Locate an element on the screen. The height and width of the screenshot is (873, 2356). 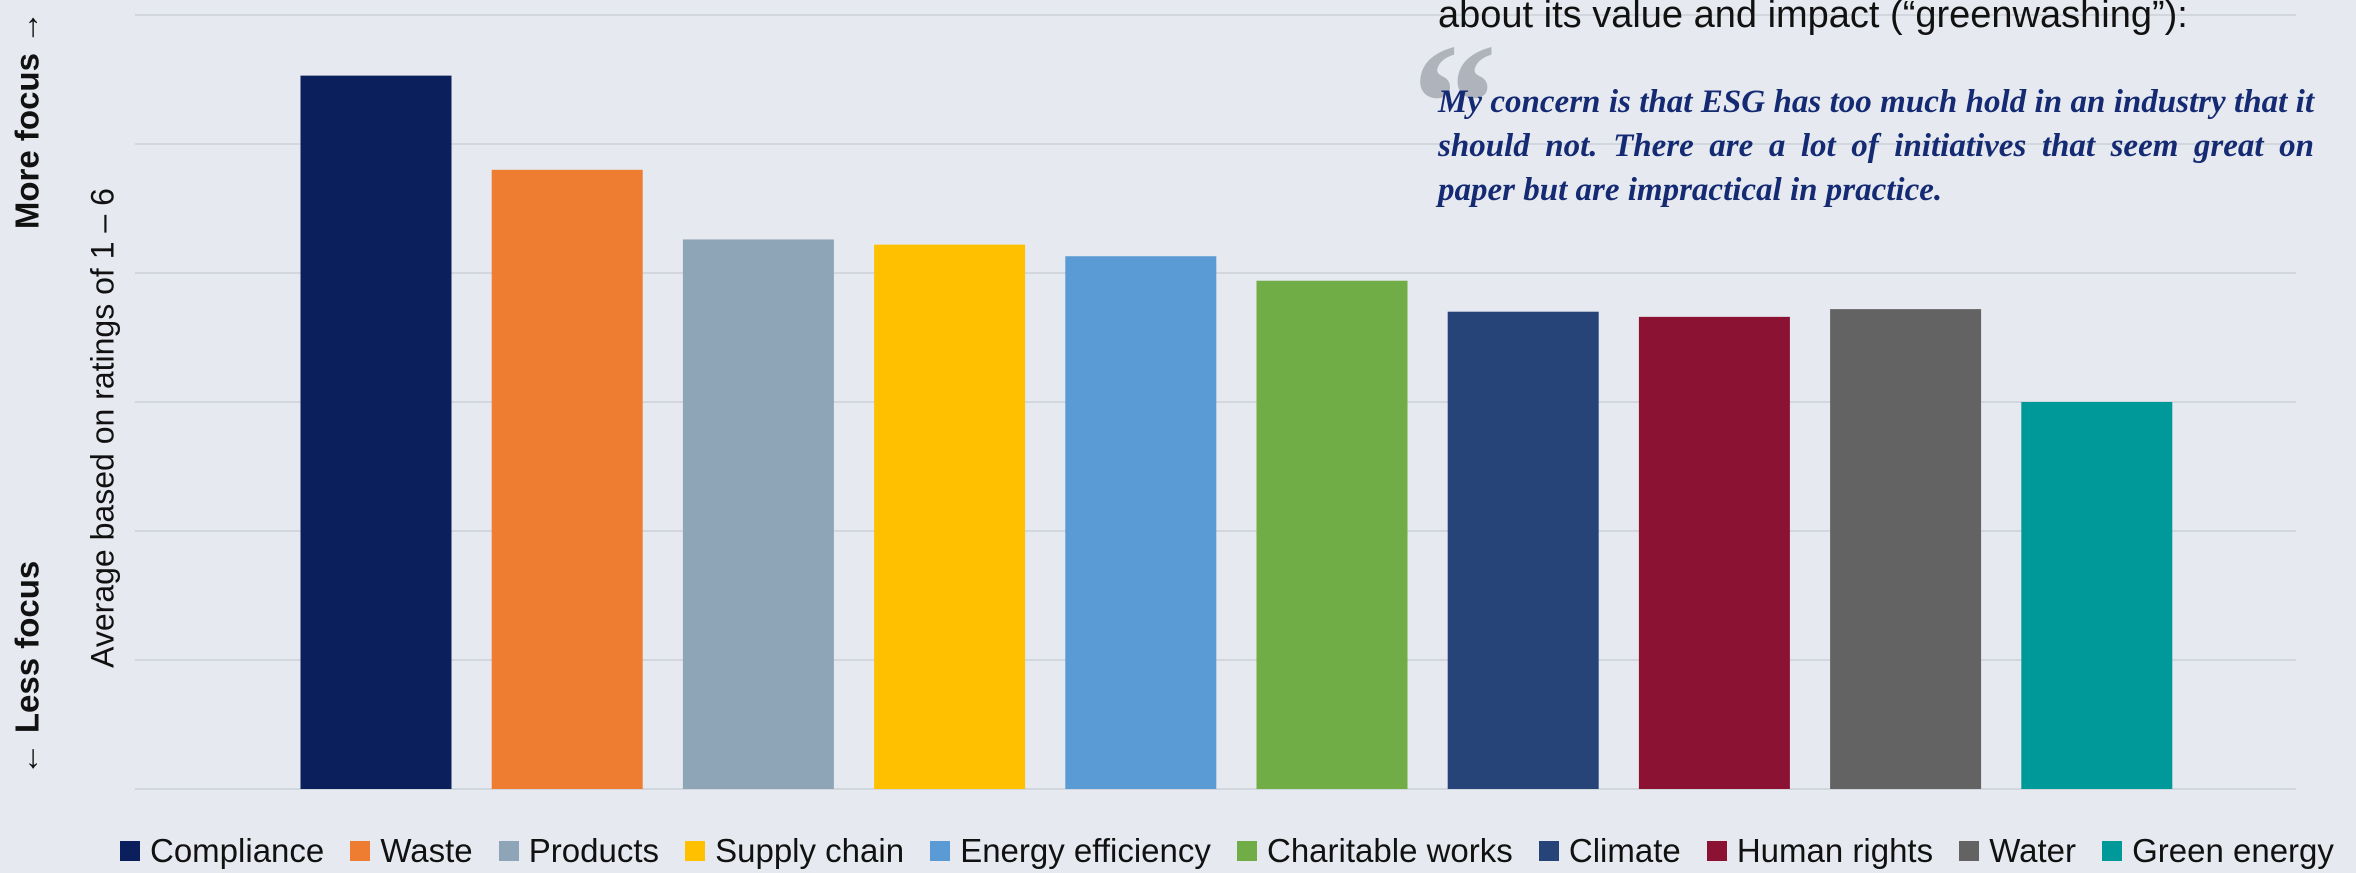
legend-item: Water is located at coordinates (2017, 851).